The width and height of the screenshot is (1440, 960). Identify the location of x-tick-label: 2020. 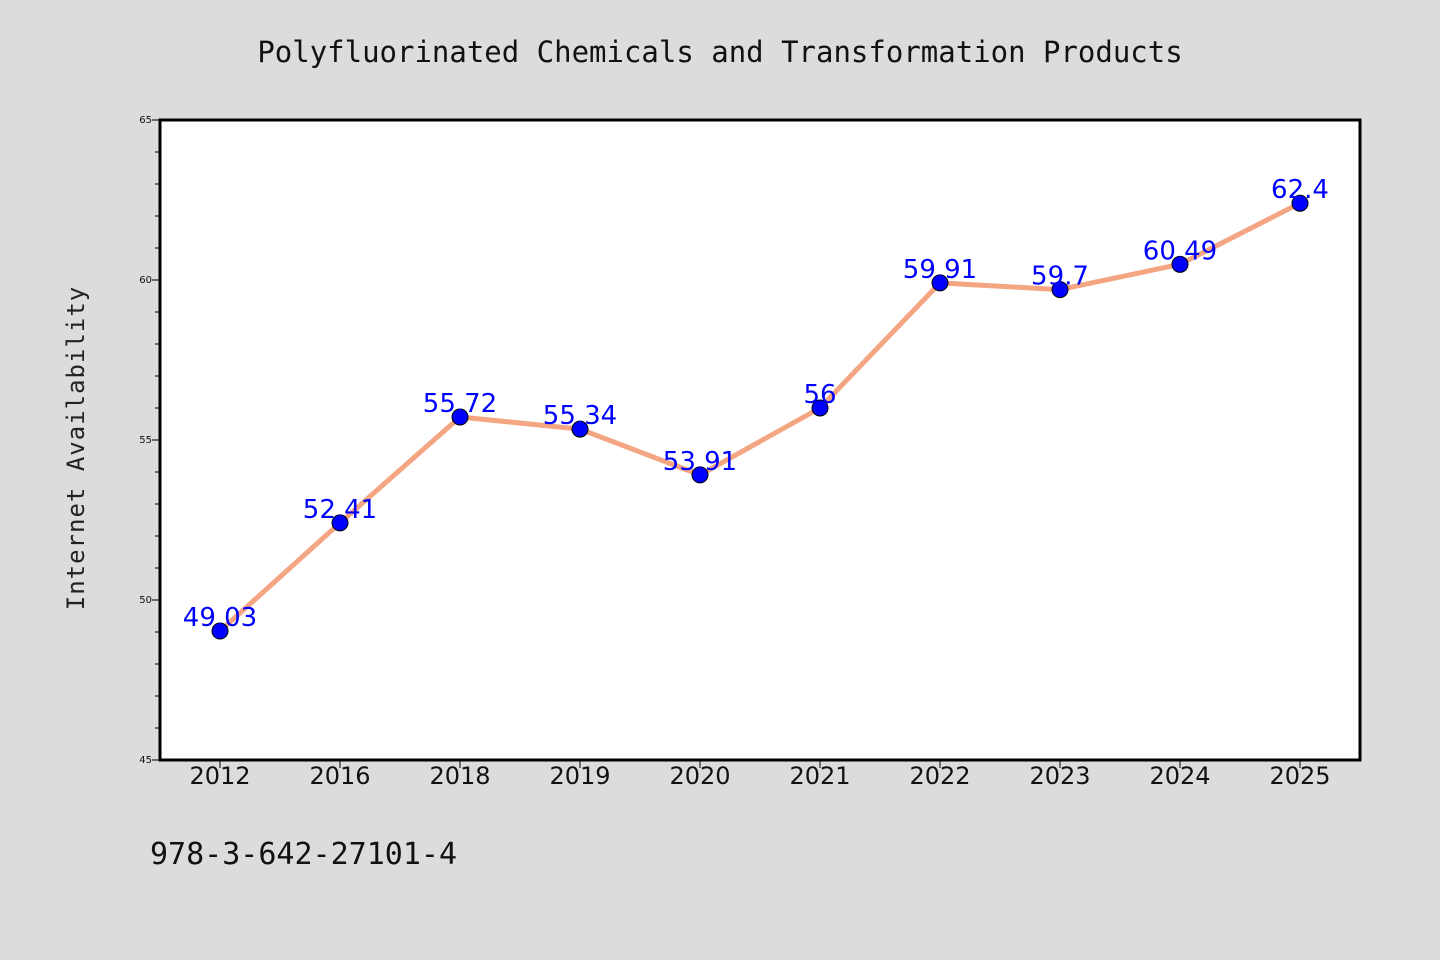
(699, 776).